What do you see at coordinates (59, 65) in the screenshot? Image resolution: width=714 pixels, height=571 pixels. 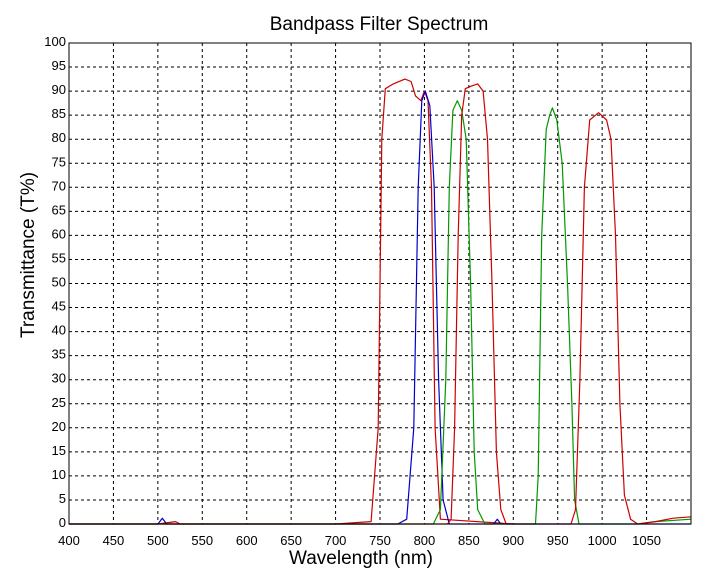 I see `y-tick-label: 95` at bounding box center [59, 65].